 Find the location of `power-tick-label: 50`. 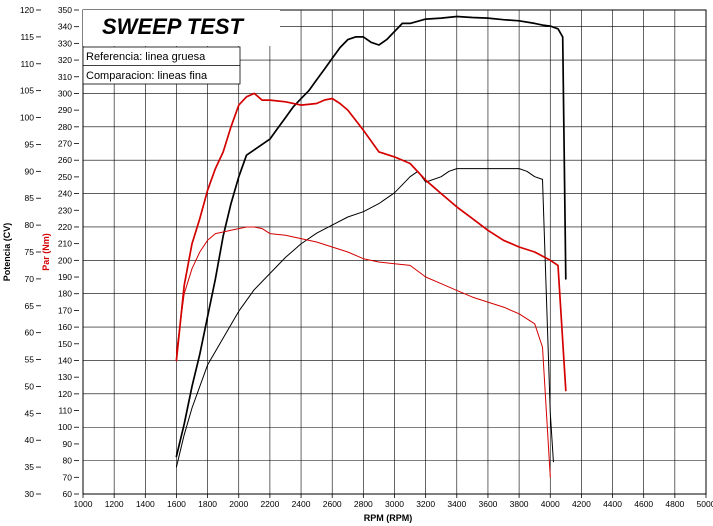

power-tick-label: 50 is located at coordinates (30, 386).